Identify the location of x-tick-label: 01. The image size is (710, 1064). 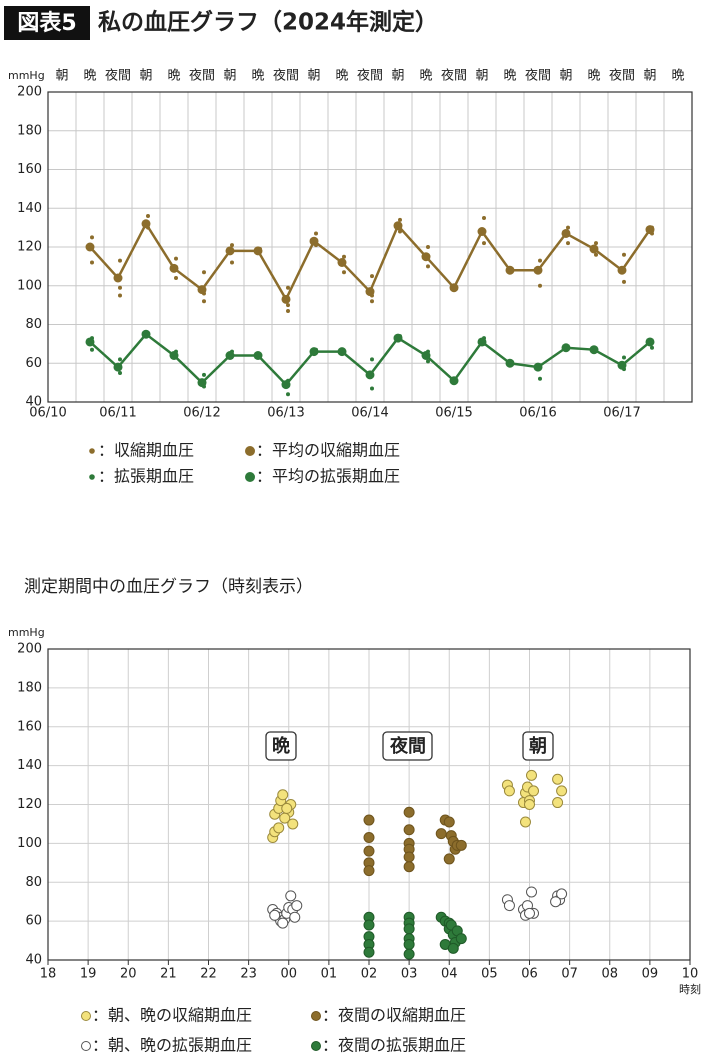
(329, 974).